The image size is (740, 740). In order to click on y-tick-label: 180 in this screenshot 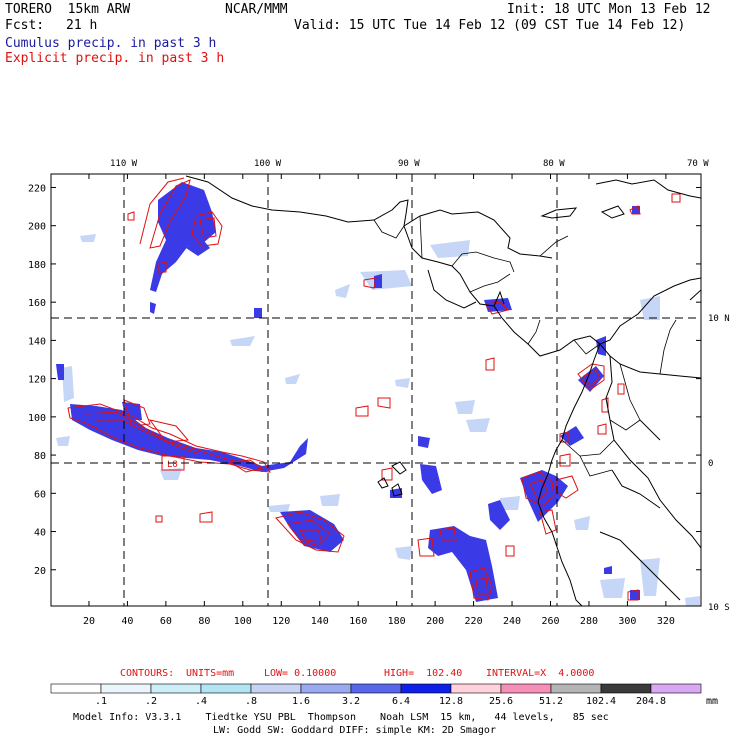, I will do `click(37, 265)`.